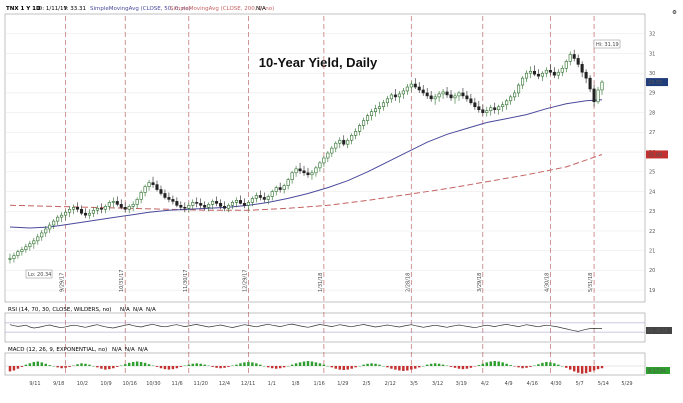 This screenshot has height=403, width=683. Describe the element at coordinates (130, 384) in the screenshot. I see `x-tick-label: 10/16` at that location.